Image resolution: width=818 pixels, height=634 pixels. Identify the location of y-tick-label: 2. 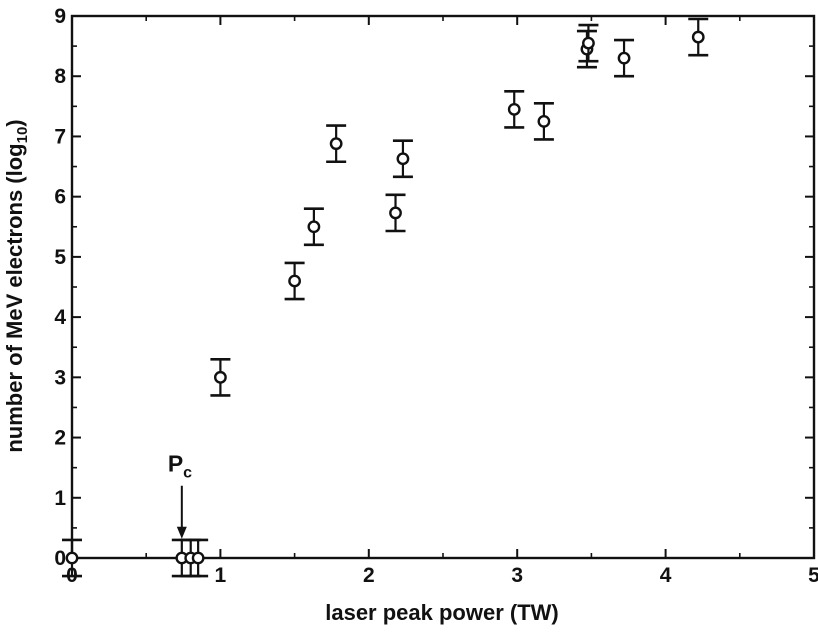
(60, 438).